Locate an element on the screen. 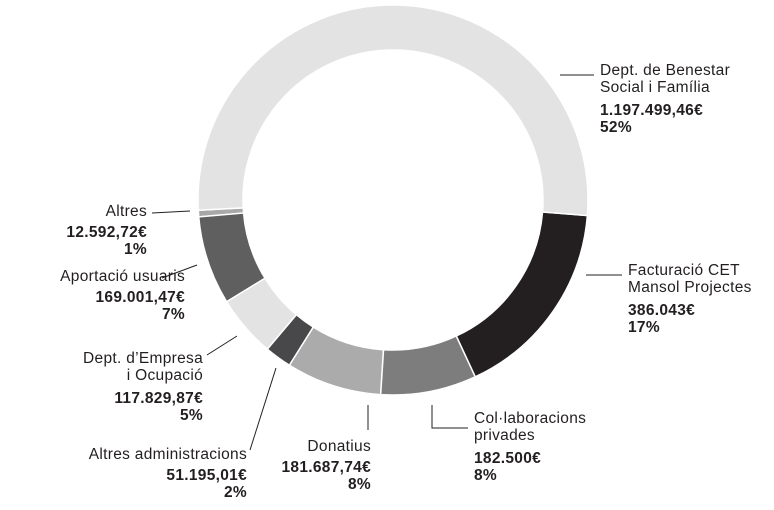 The height and width of the screenshot is (510, 774). segment-label: Col·laboracions privades 182.500€ 8% is located at coordinates (530, 447).